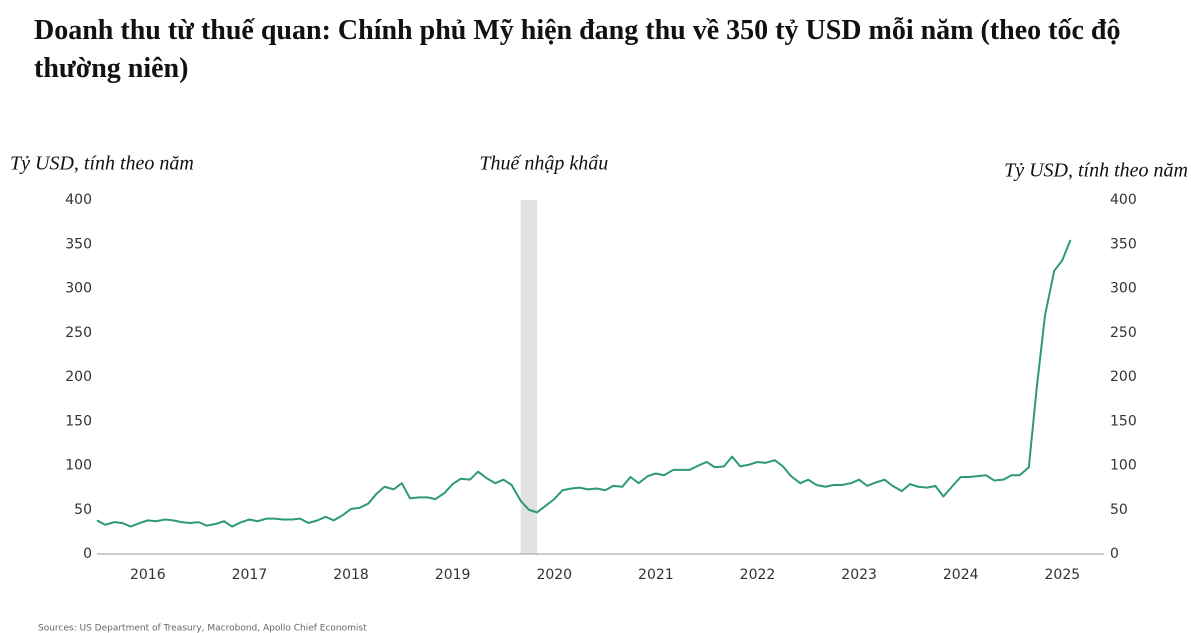 Image resolution: width=1191 pixels, height=633 pixels. Describe the element at coordinates (554, 575) in the screenshot. I see `x-tick-label: 2020` at that location.